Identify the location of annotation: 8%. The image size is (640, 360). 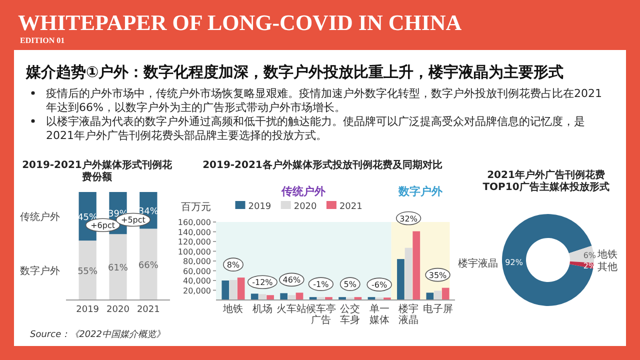
(233, 265).